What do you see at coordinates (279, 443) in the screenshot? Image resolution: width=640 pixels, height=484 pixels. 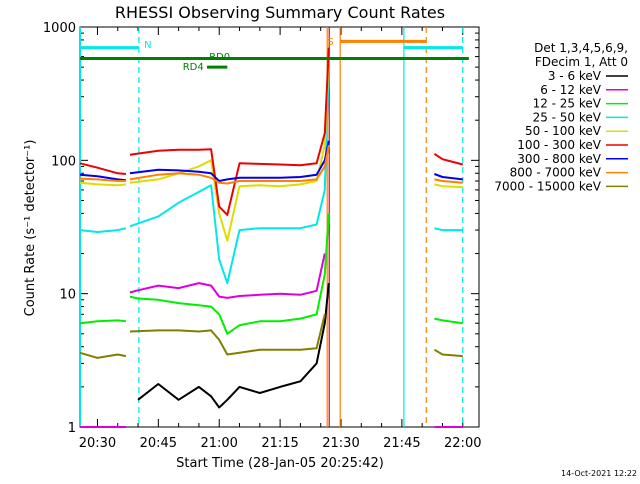 I see `x-tick-label: 21:15` at bounding box center [279, 443].